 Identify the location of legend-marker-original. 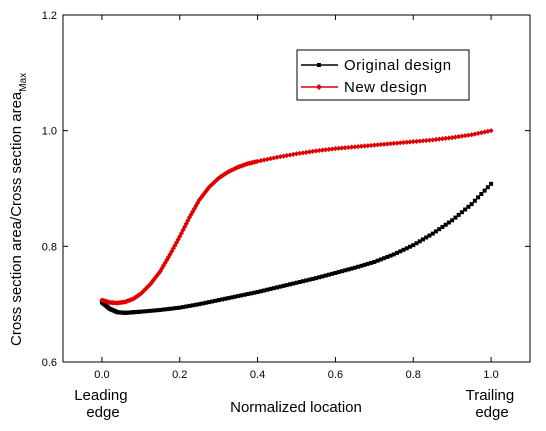
(319, 65).